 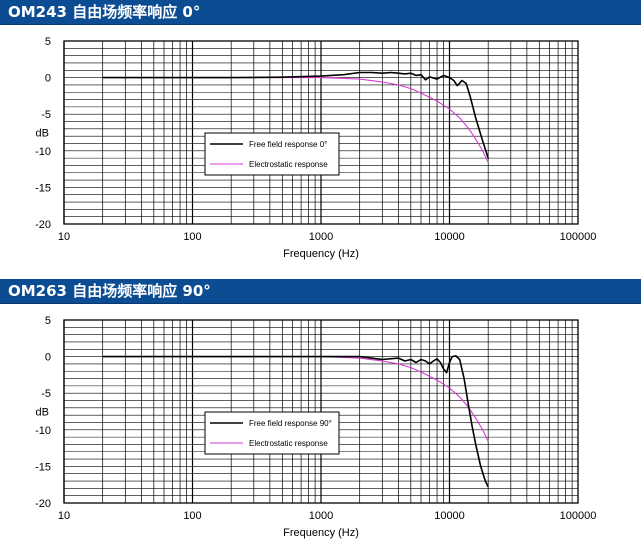 I want to click on chart-title: OM243 自由场频率响应 0°, so click(x=104, y=12).